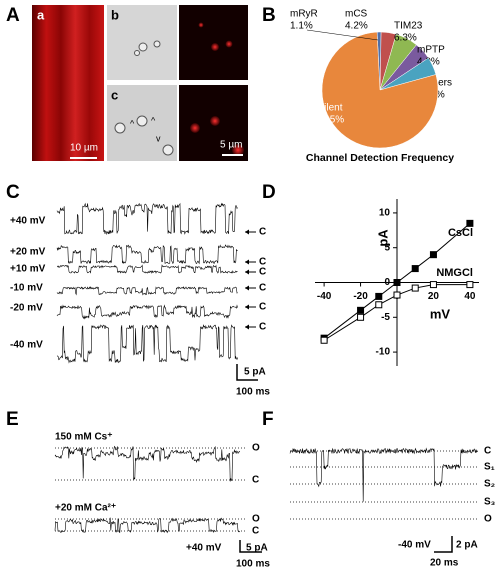 This screenshot has width=498, height=572. I want to click on image-b-fluor, so click(213, 42).